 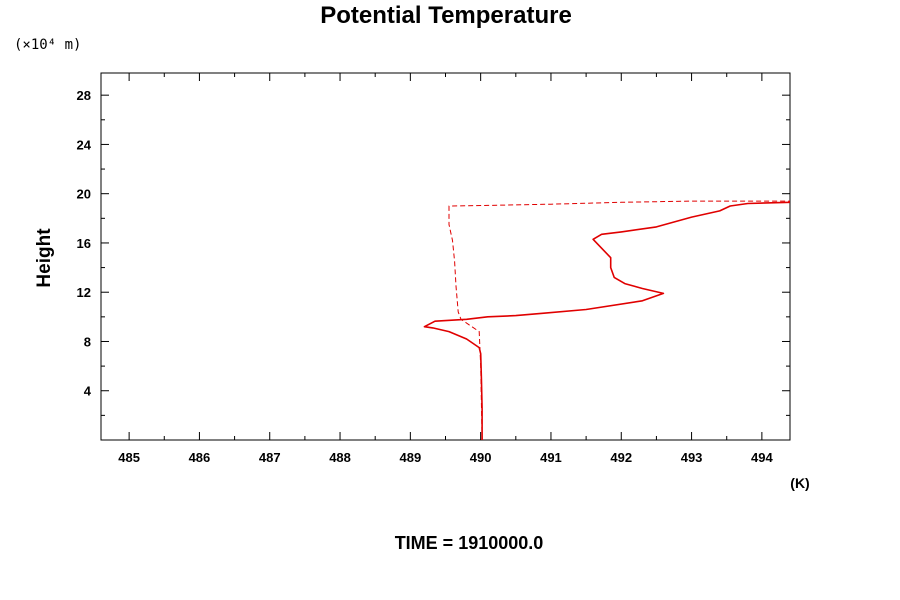 What do you see at coordinates (88, 391) in the screenshot?
I see `y-tick-label: 4` at bounding box center [88, 391].